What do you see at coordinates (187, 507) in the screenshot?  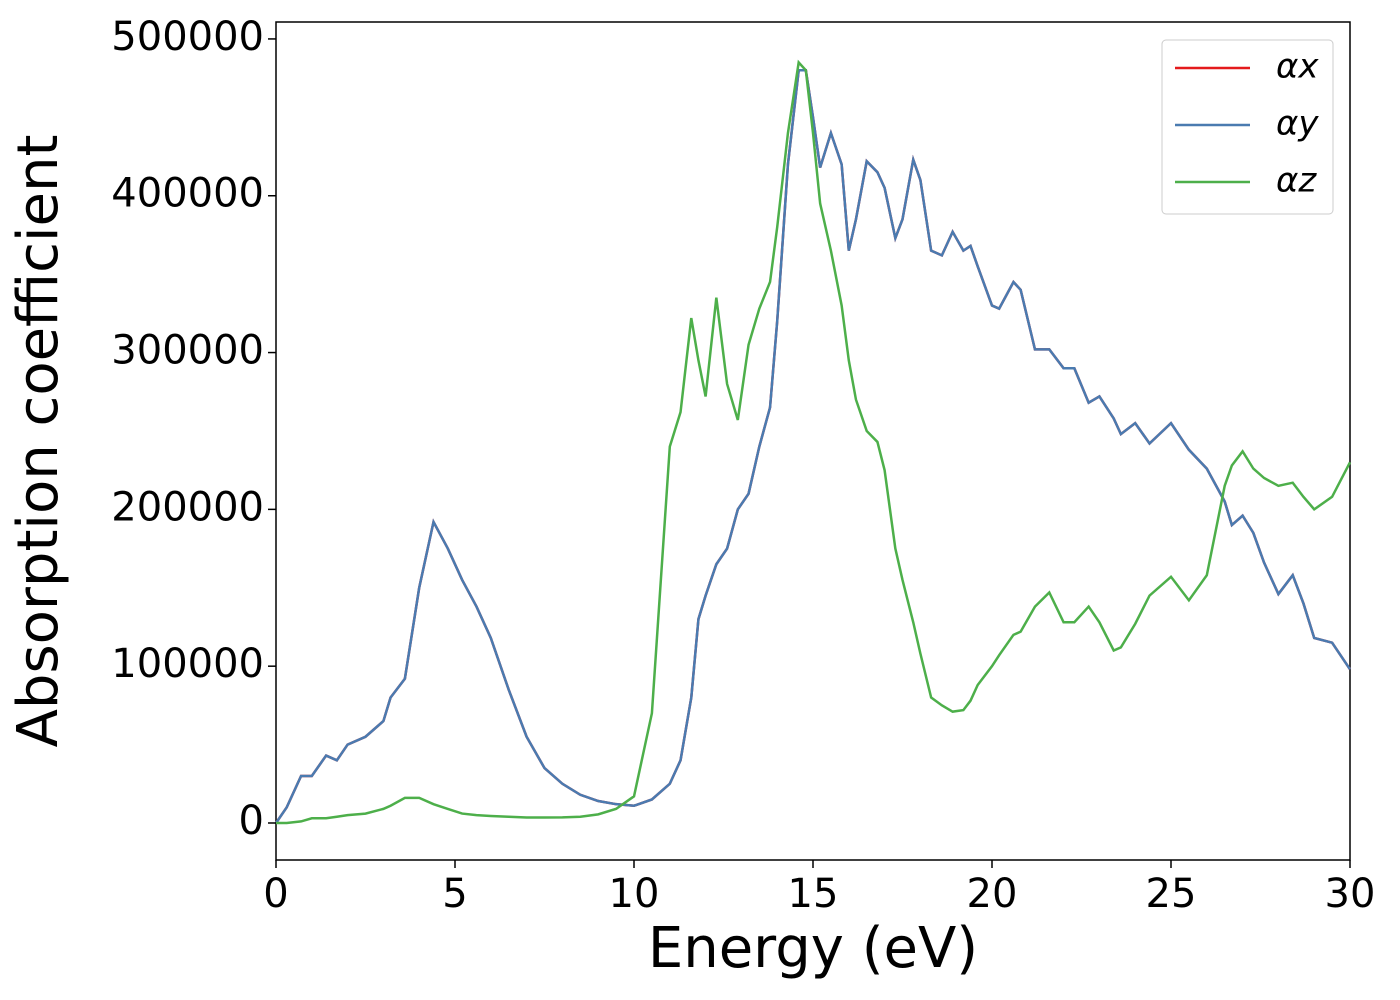 I see `y-tick-label: 200000` at bounding box center [187, 507].